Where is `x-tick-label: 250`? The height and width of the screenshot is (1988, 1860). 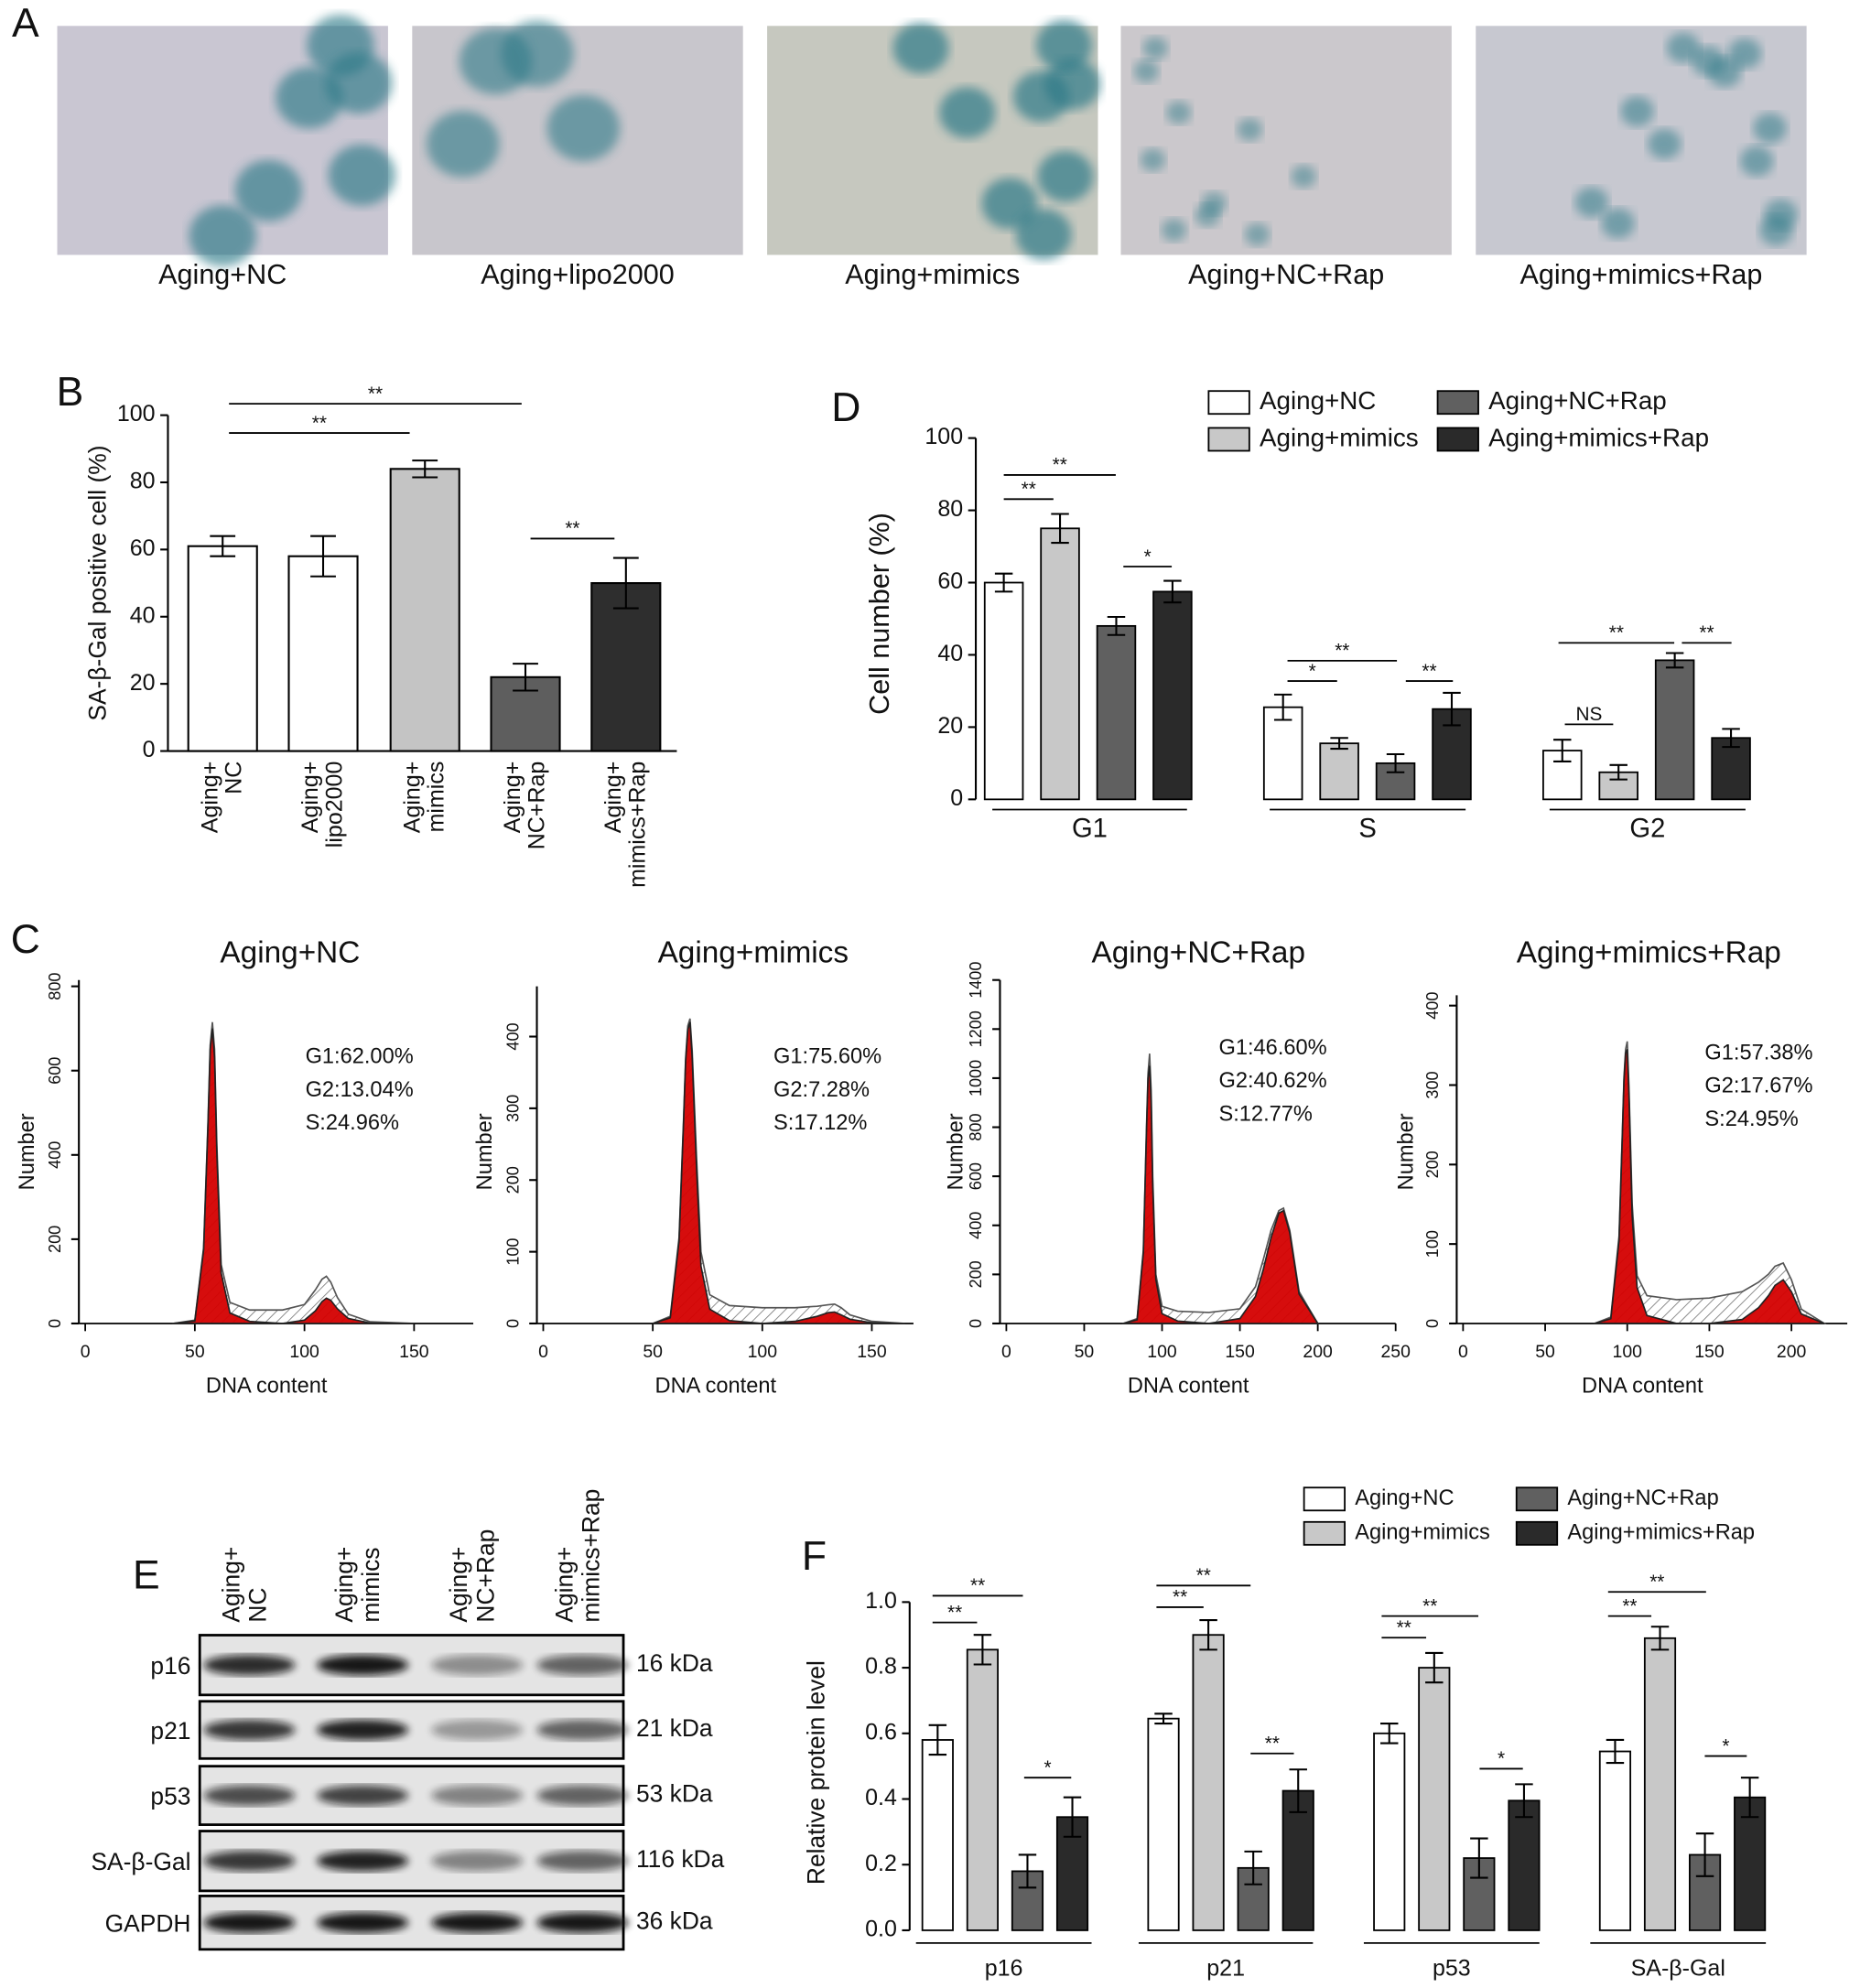
x-tick-label: 250 is located at coordinates (1395, 1352).